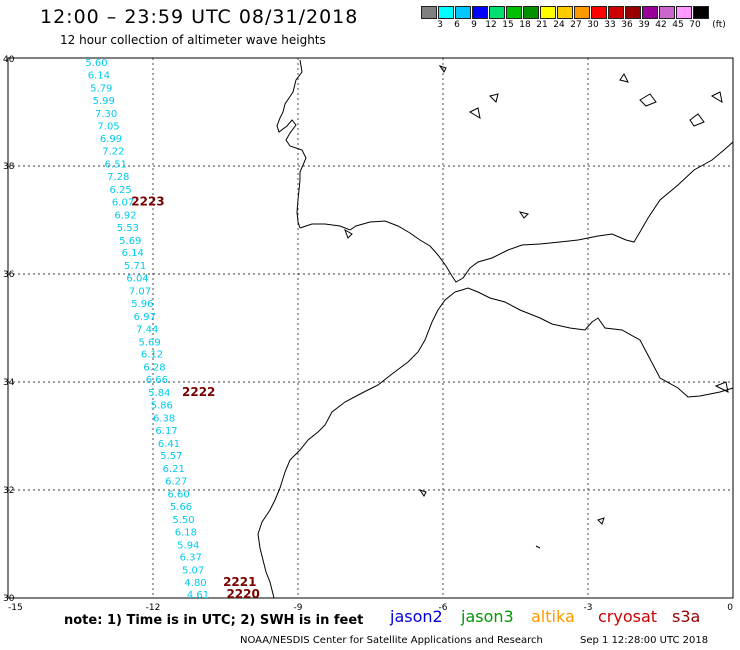 The height and width of the screenshot is (650, 740). Describe the element at coordinates (661, 25) in the screenshot. I see `color-scale-label: 42` at that location.